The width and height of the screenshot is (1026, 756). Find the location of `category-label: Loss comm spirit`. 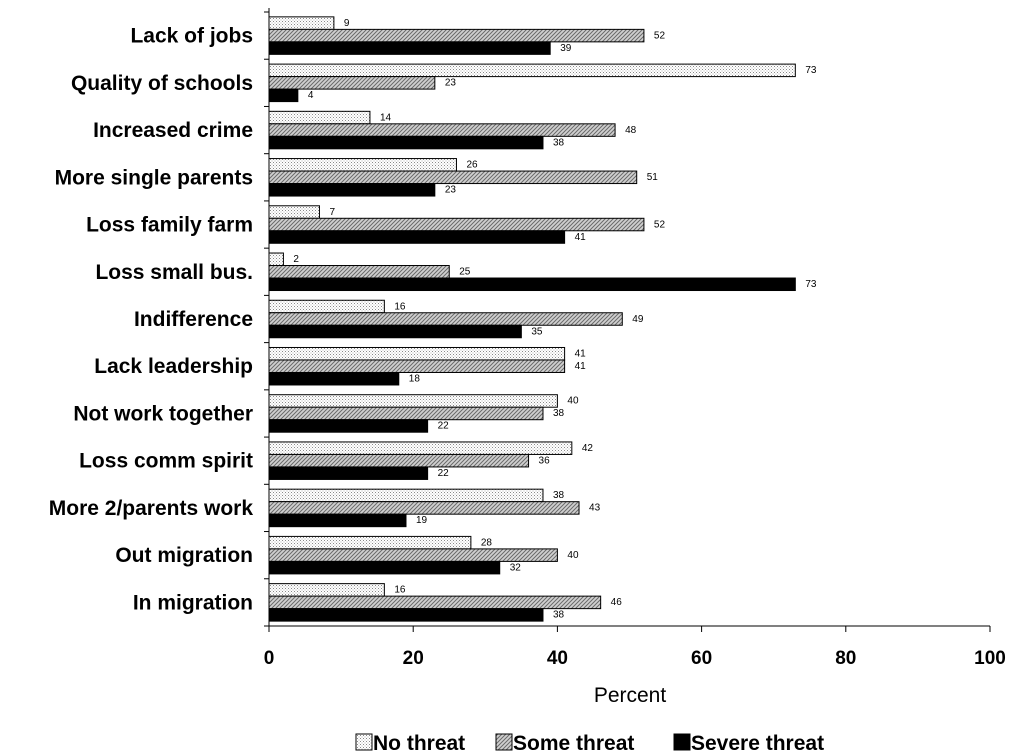

category-label: Loss comm spirit is located at coordinates (166, 461).